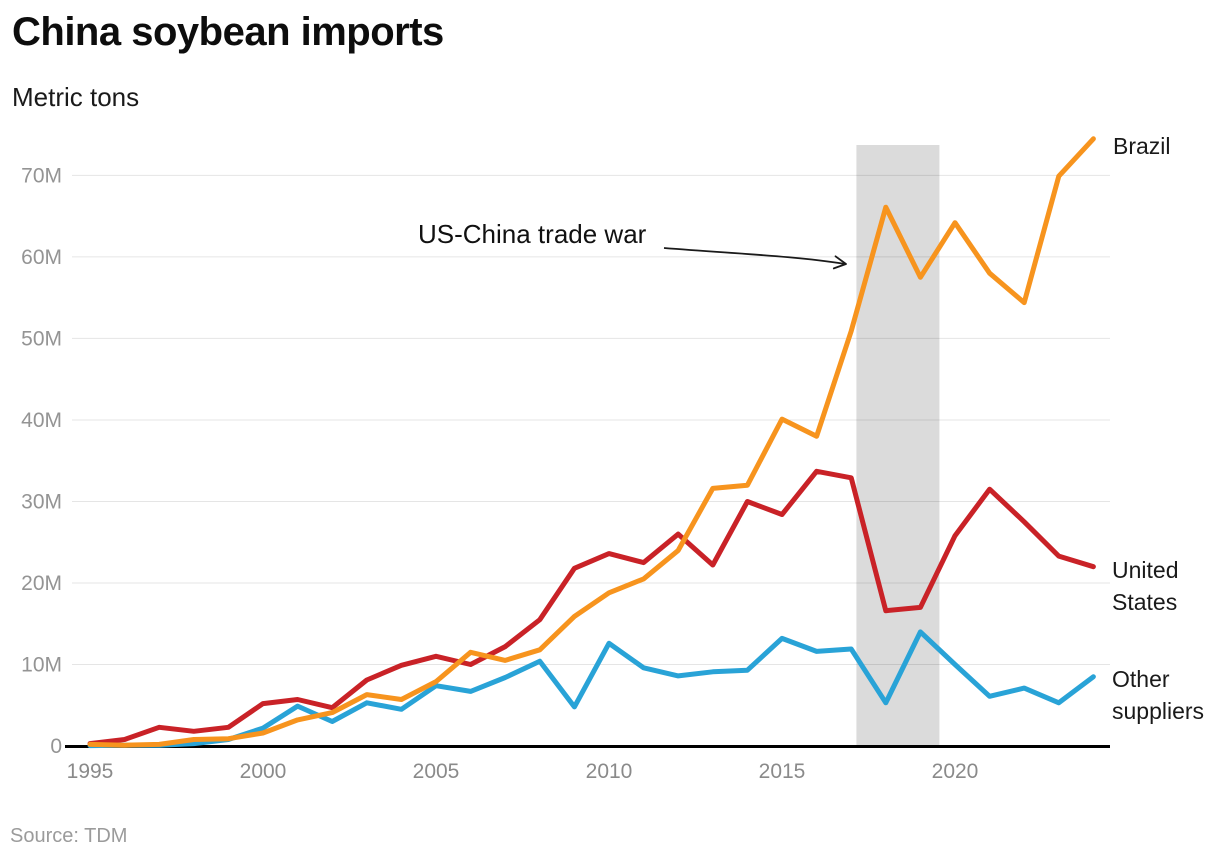 This screenshot has height=862, width=1220. I want to click on trade-war-shaded-region, so click(898, 445).